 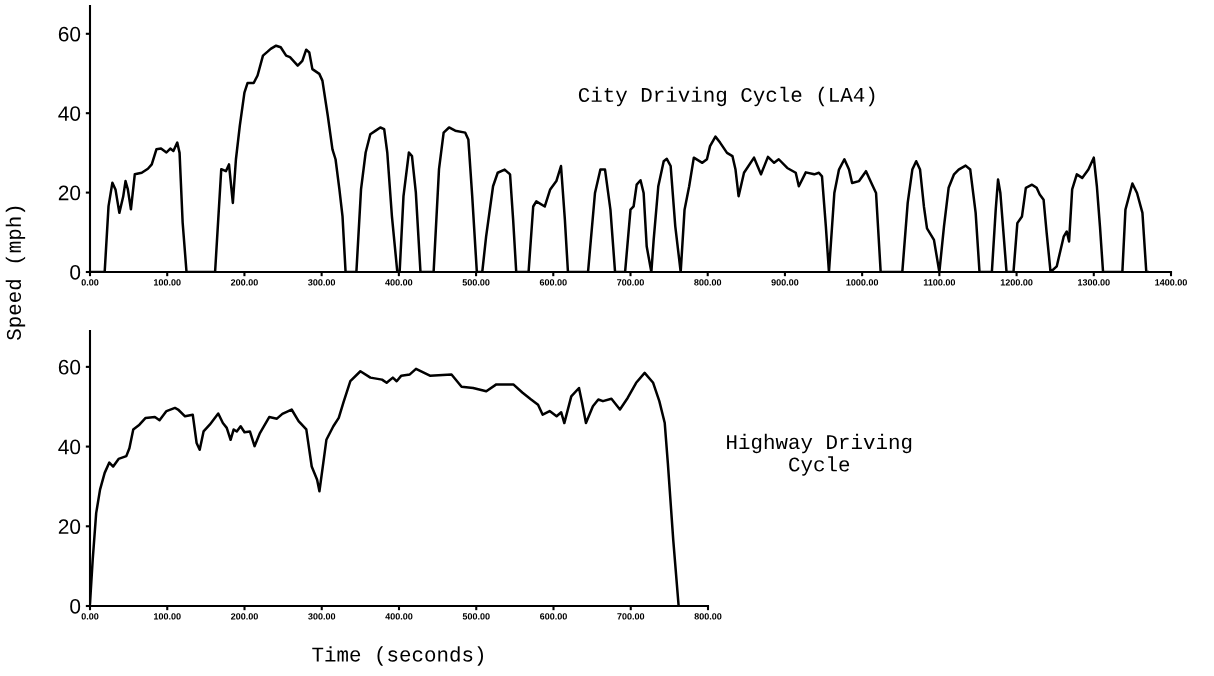 I want to click on text: City Driving Cycle (LA4), so click(x=726, y=96).